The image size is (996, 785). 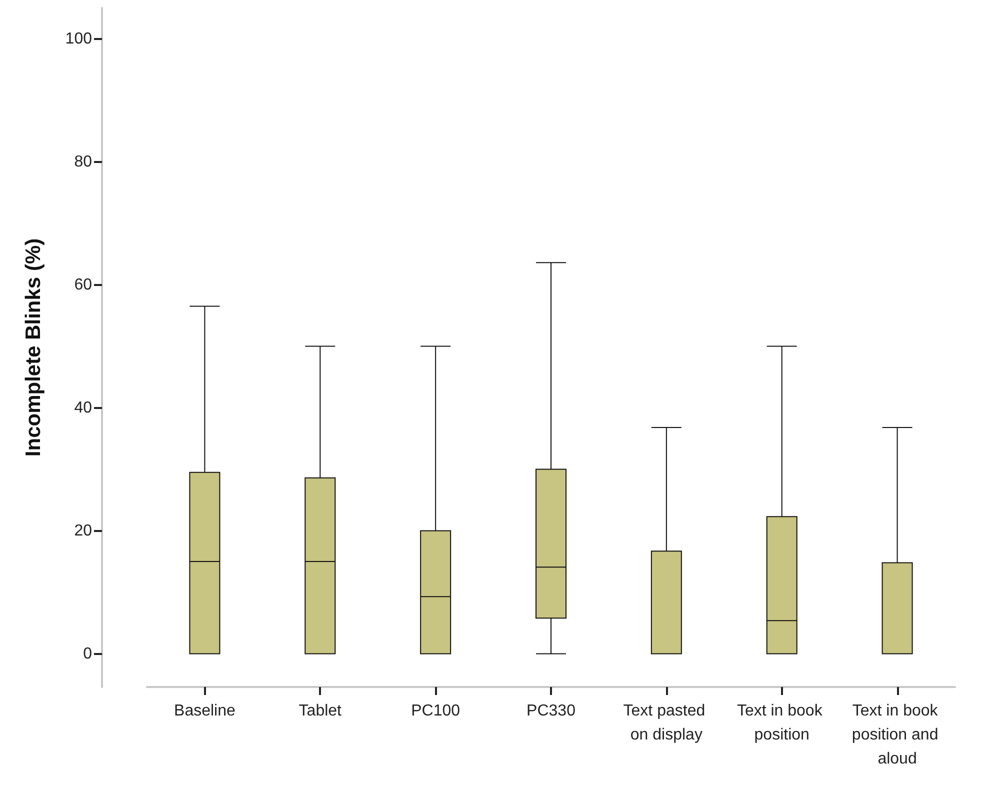 I want to click on y-tick-label: 40, so click(x=83, y=407).